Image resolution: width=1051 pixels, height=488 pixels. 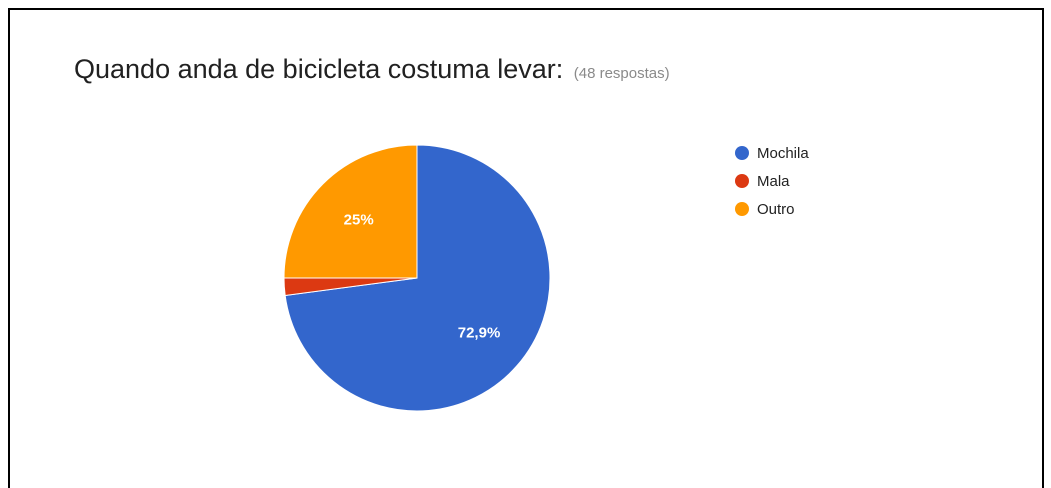 I want to click on chart-legend: Mochila Mala Outro, so click(x=772, y=181).